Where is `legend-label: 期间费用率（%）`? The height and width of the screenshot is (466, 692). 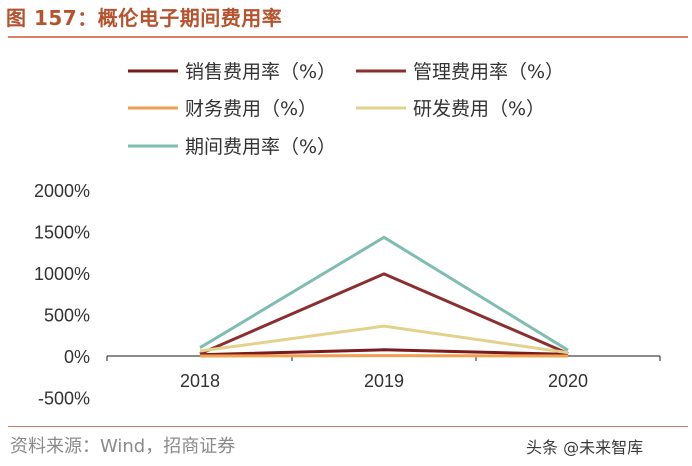 legend-label: 期间费用率（%） is located at coordinates (260, 147).